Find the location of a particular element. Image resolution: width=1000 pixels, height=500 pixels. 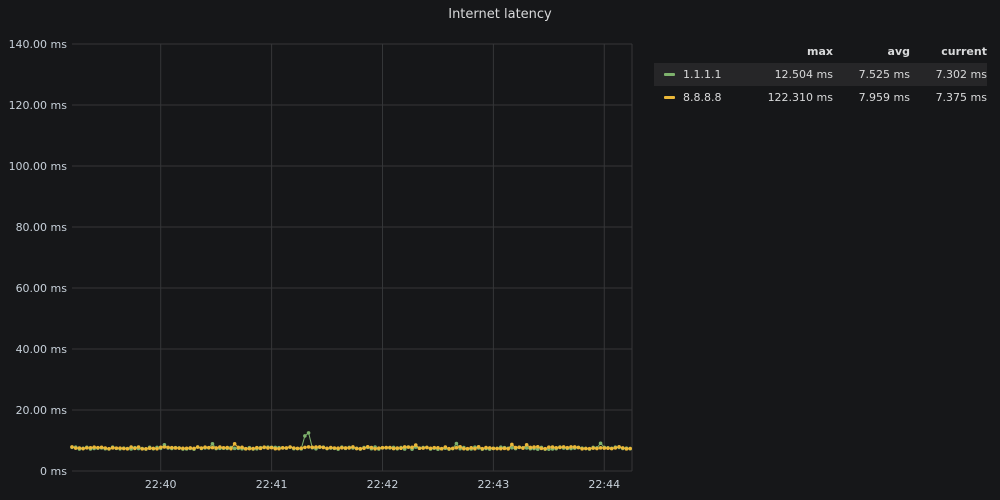

legend-value-max: 122.310 ms is located at coordinates (800, 97).